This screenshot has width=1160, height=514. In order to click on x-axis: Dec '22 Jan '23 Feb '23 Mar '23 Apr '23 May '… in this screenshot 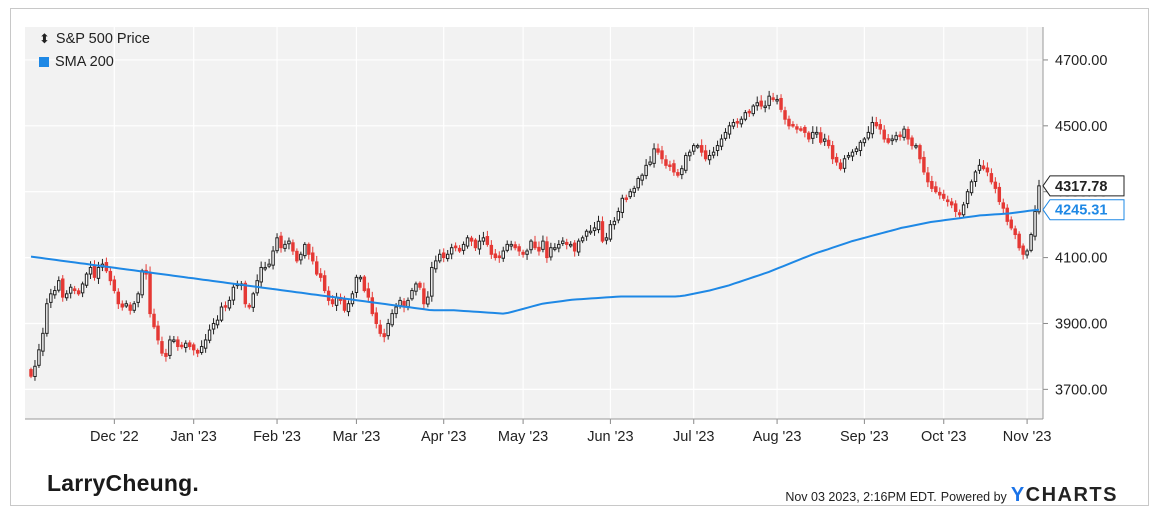, I will do `click(538, 431)`.